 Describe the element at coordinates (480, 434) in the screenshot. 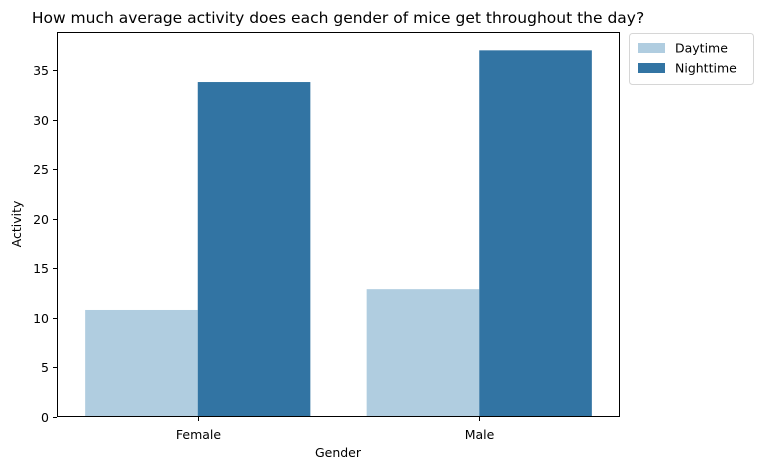

I see `x-tick-label-male: Male` at that location.